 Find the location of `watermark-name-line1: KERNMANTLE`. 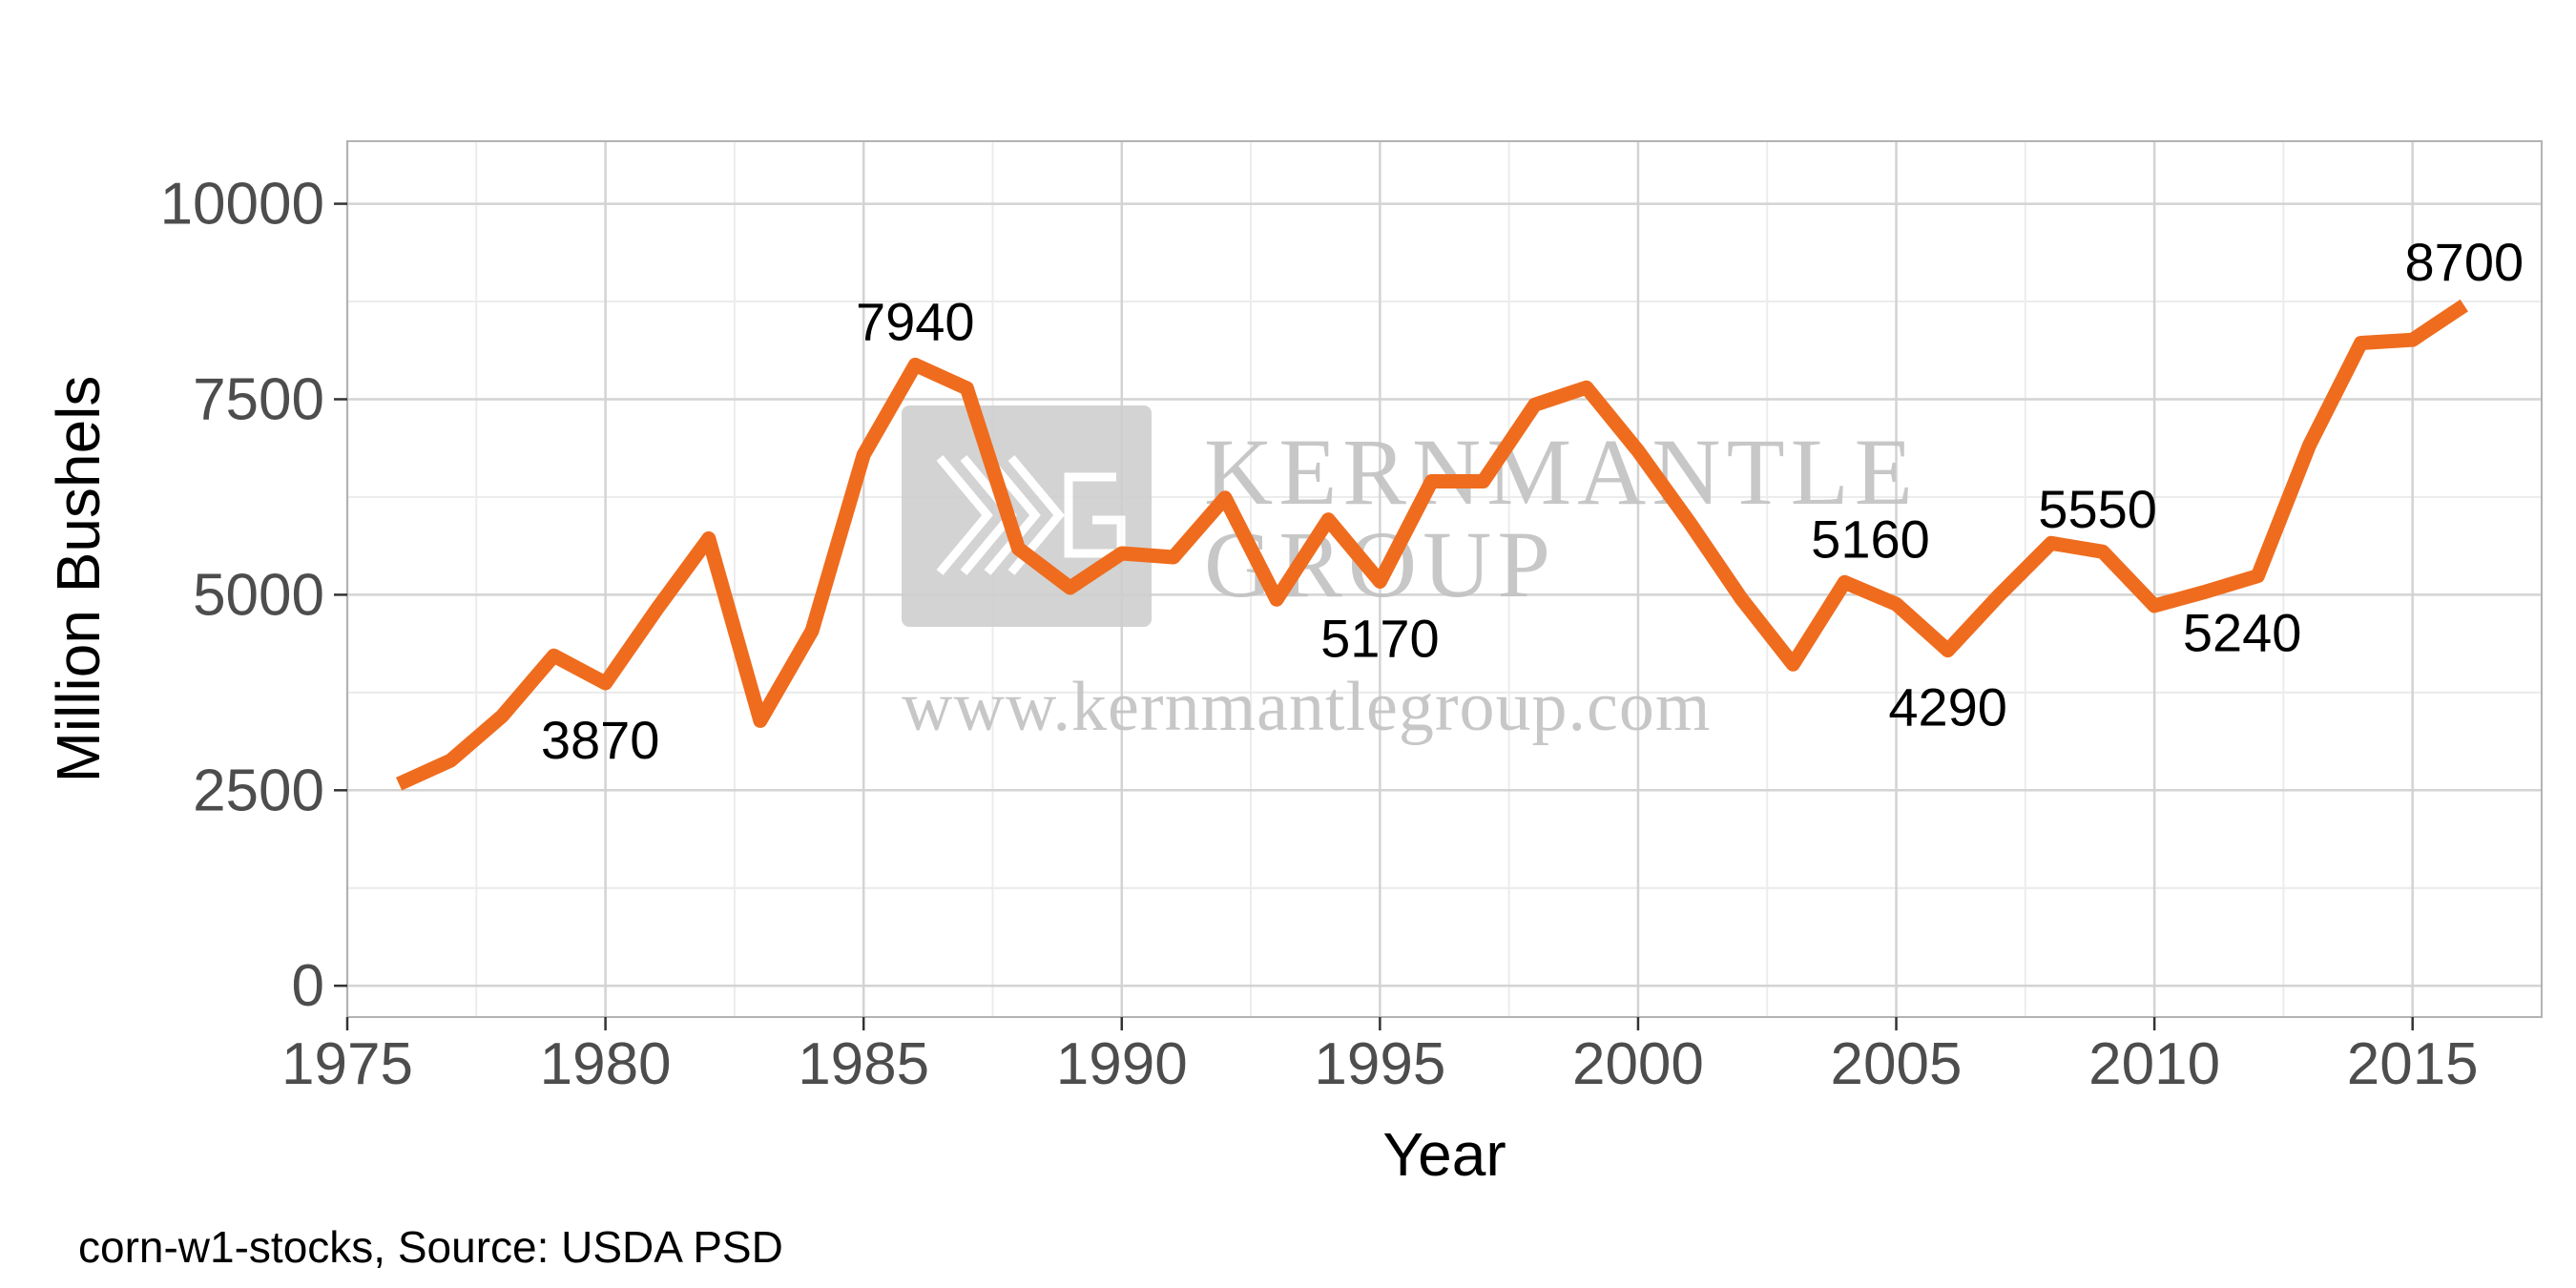

watermark-name-line1: KERNMANTLE is located at coordinates (1561, 472).